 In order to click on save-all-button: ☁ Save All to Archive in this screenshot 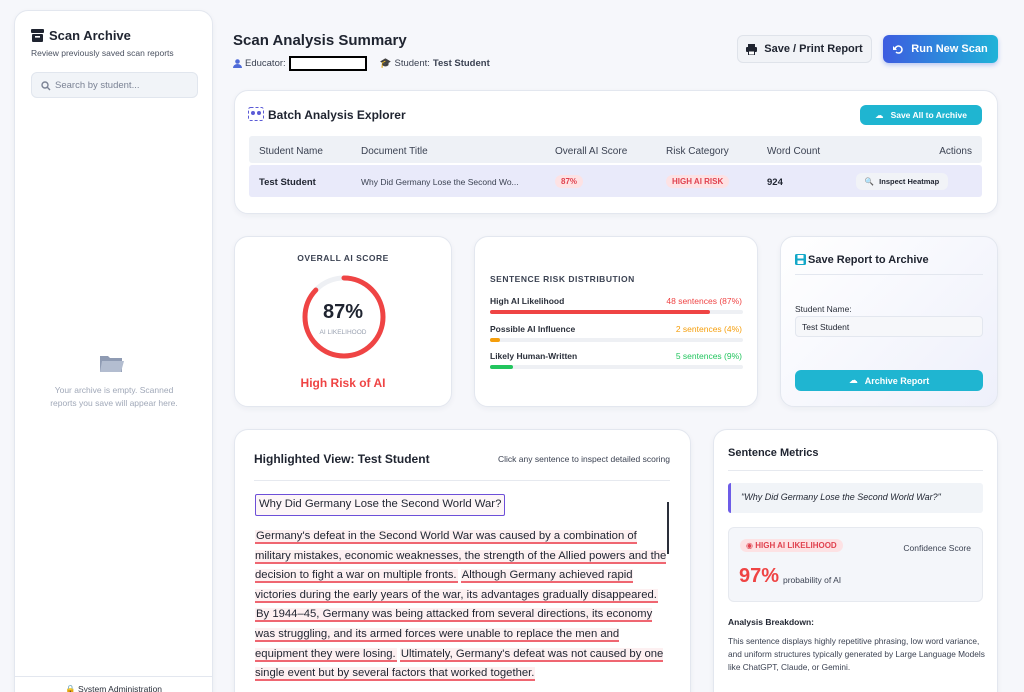, I will do `click(921, 115)`.